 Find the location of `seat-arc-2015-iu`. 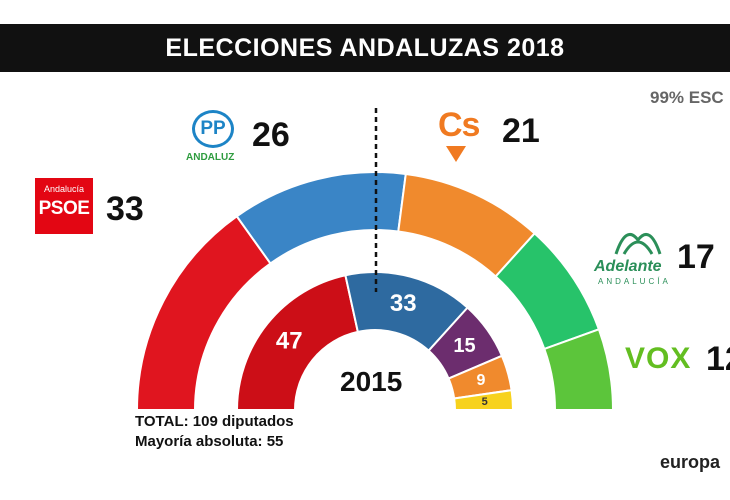

seat-arc-2015-iu is located at coordinates (484, 400).